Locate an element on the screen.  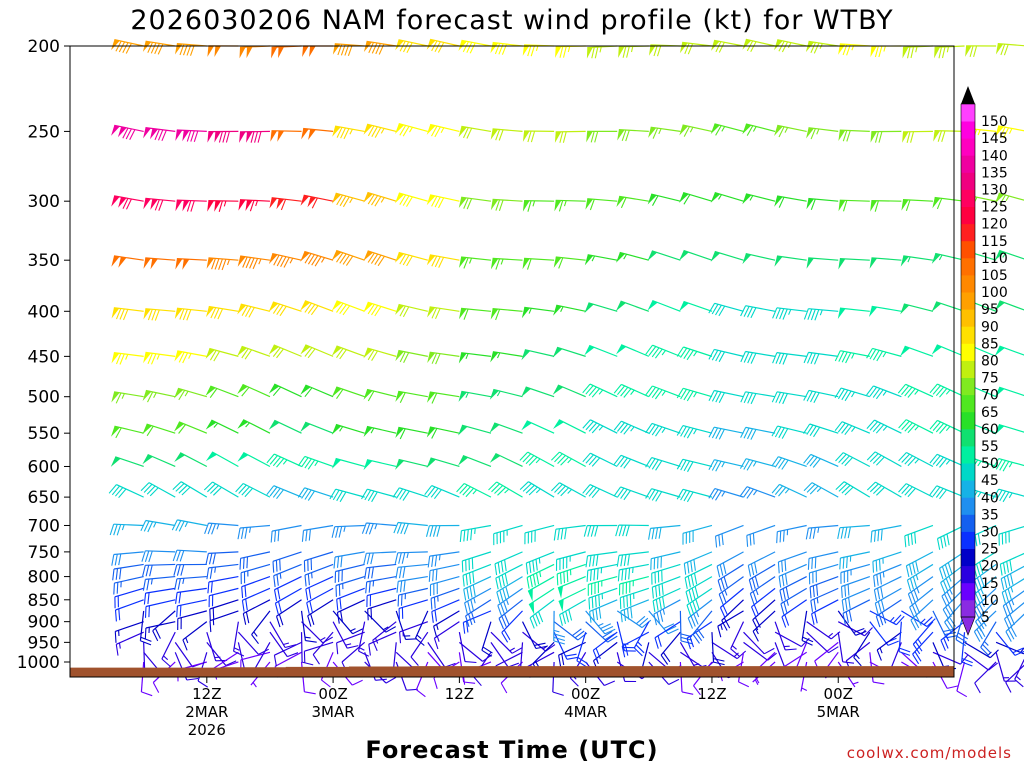
credit-link: coolwx.com/models is located at coordinates (929, 753).